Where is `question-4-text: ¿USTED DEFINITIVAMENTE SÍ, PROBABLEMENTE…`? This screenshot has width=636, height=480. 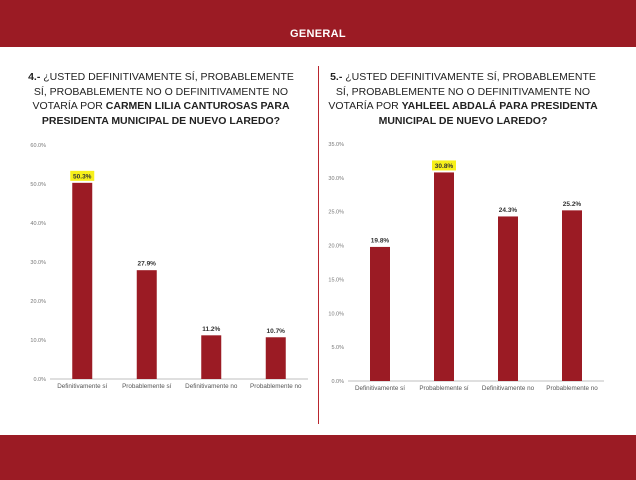
question-4-text: ¿USTED DEFINITIVAMENTE SÍ, PROBABLEMENTE… is located at coordinates (163, 91).